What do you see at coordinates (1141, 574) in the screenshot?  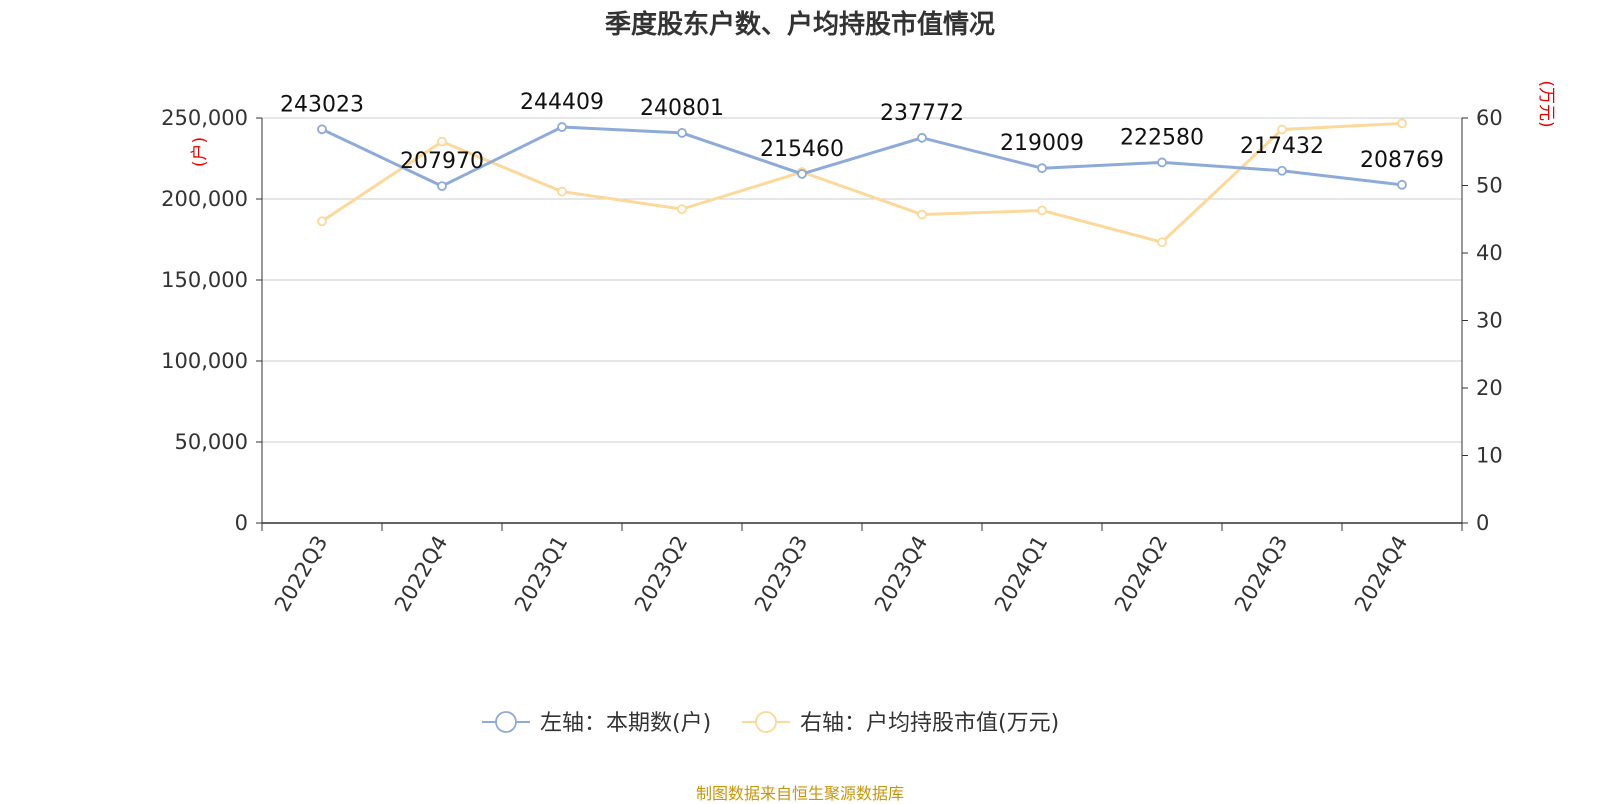 I see `x-axis-tick-label: 2024Q2` at bounding box center [1141, 574].